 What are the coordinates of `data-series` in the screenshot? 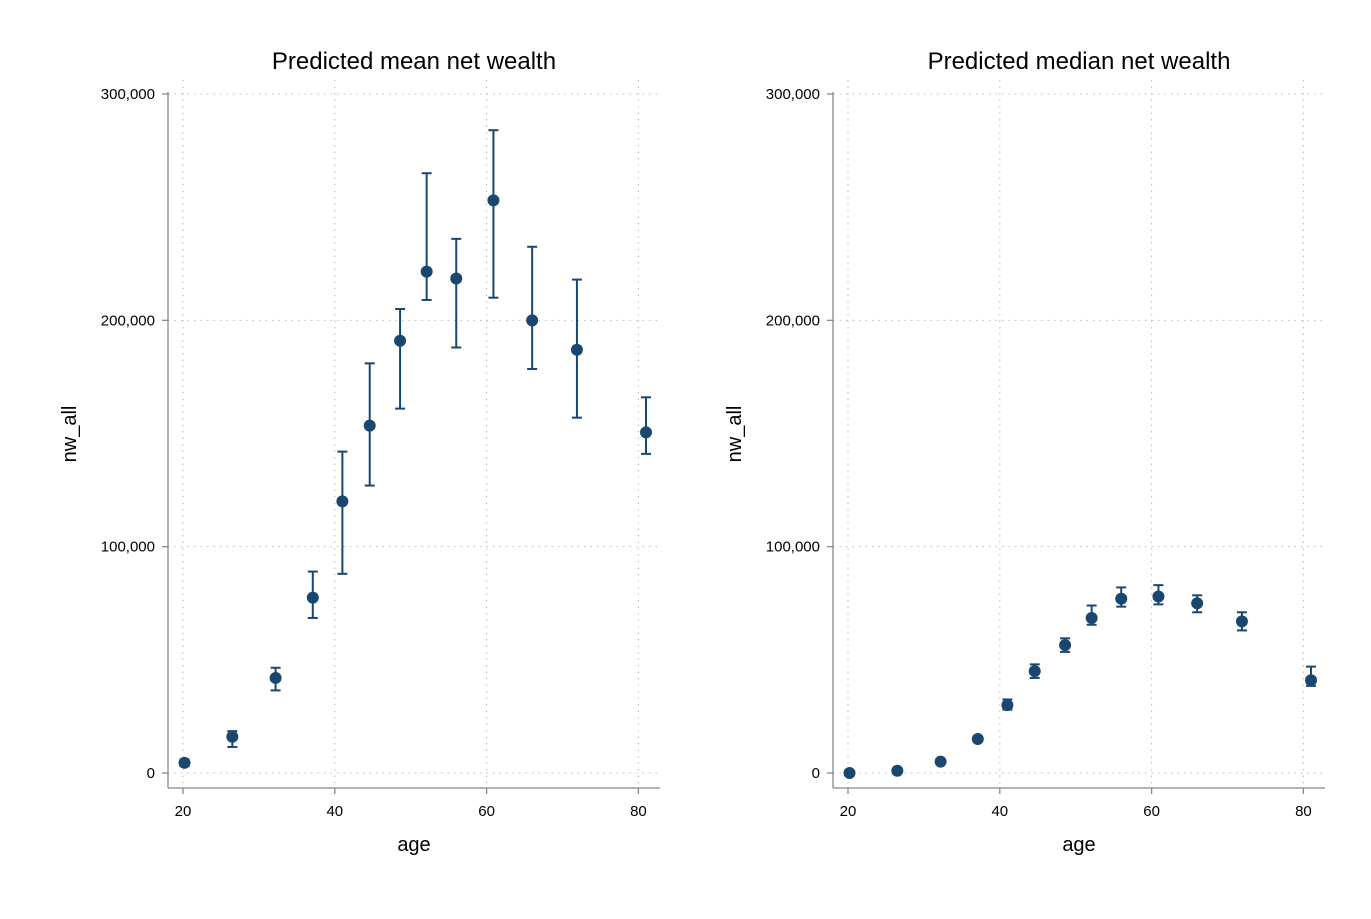 It's located at (1080, 681).